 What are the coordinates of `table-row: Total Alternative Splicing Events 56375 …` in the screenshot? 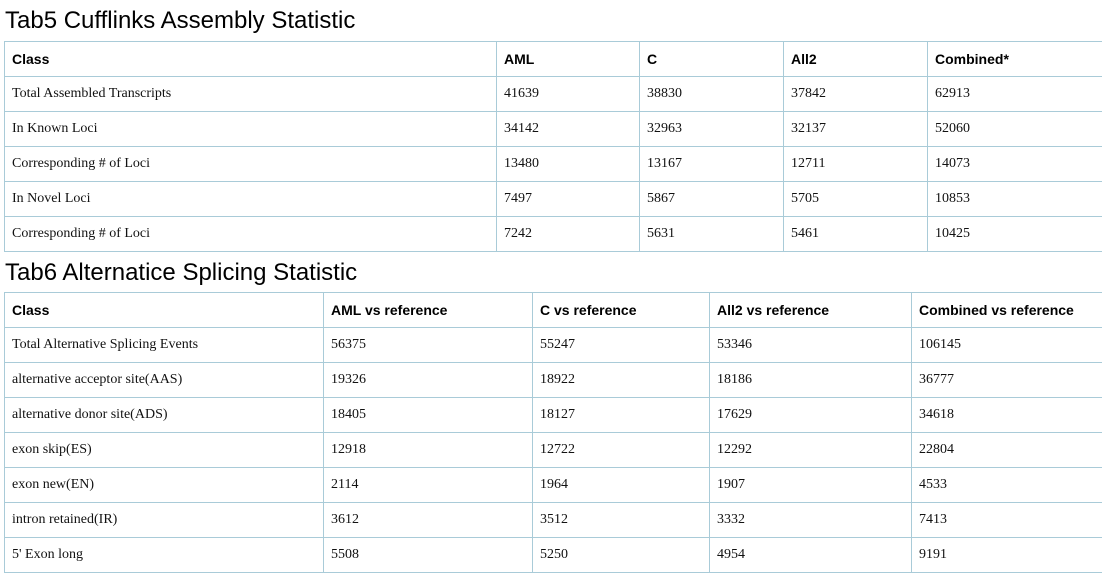 It's located at (553, 345).